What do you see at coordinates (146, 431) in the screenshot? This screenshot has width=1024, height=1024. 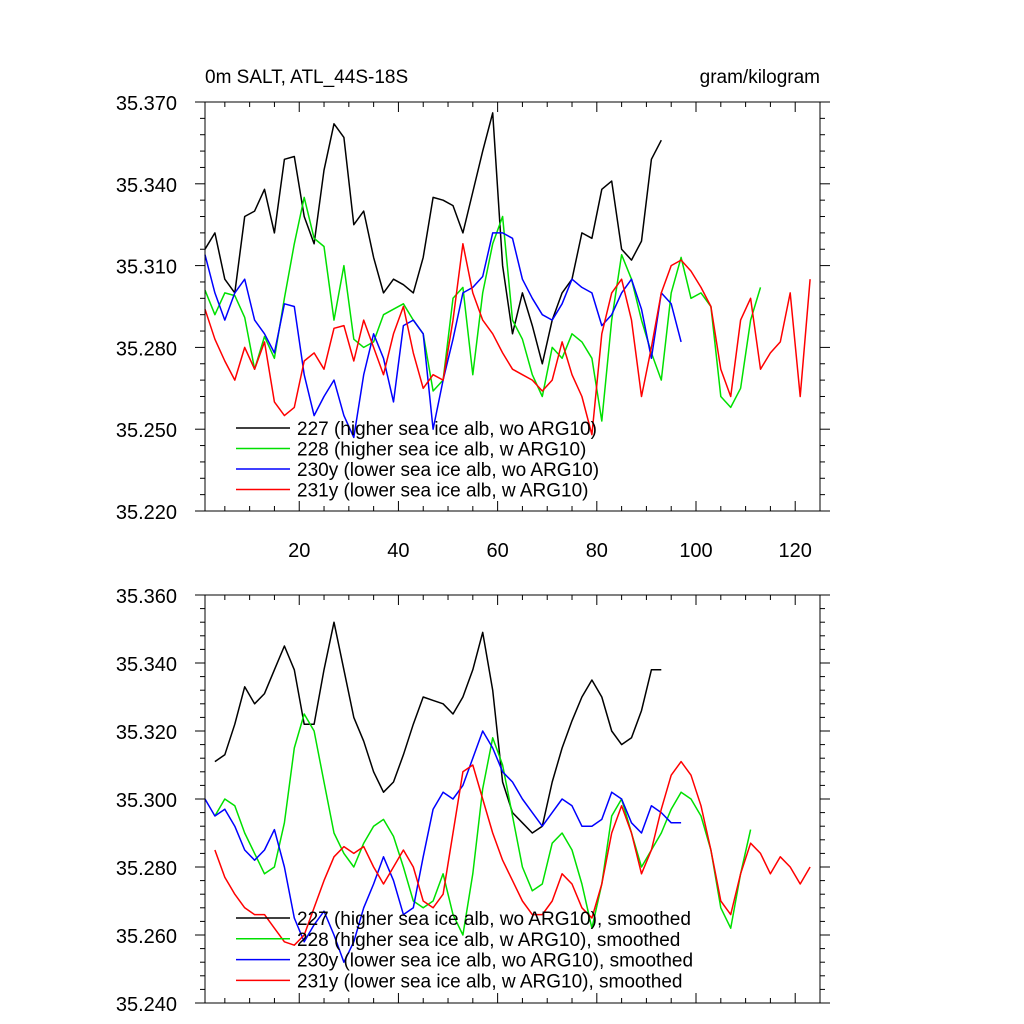 I see `y-tick-label: 35.250` at bounding box center [146, 431].